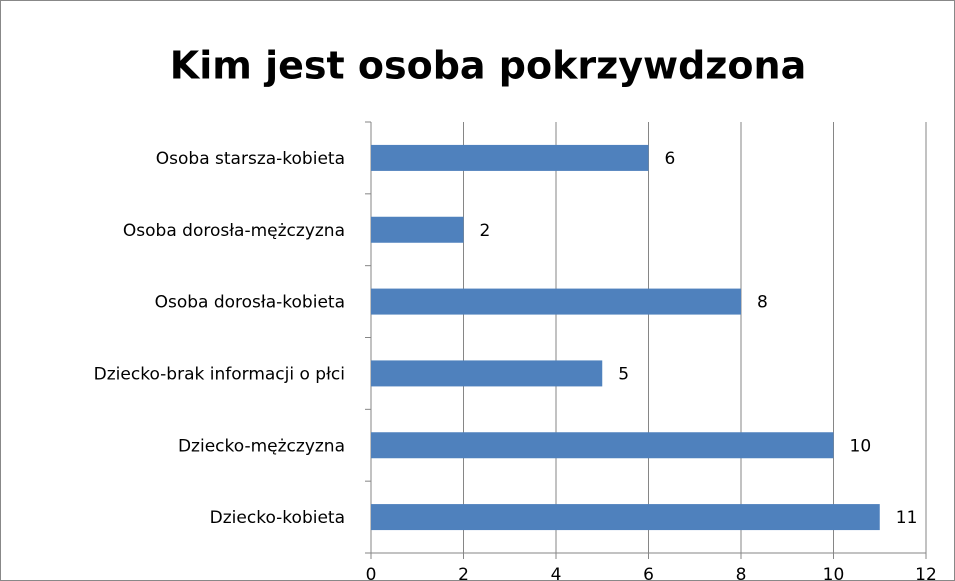 This screenshot has height=581, width=955. What do you see at coordinates (250, 159) in the screenshot?
I see `y-tick-label: Osoba starsza-kobieta` at bounding box center [250, 159].